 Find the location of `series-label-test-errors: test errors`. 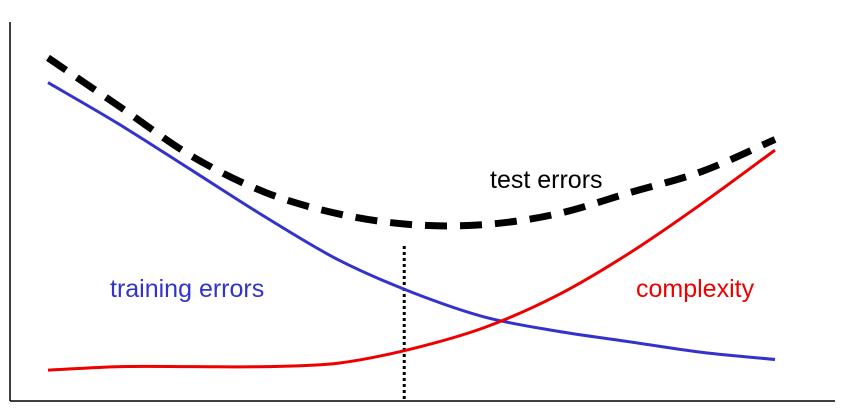

series-label-test-errors: test errors is located at coordinates (546, 180).